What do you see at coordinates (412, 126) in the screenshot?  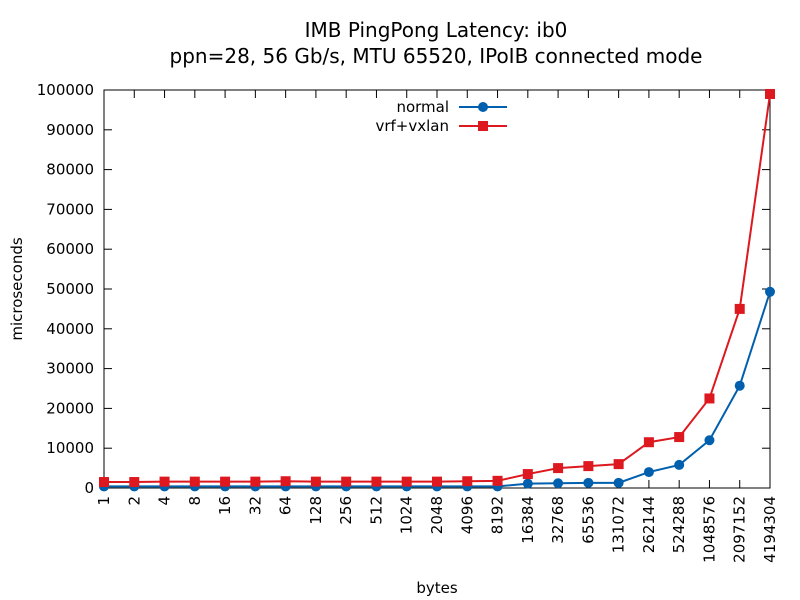 I see `legend-label: vrf+vxlan` at bounding box center [412, 126].